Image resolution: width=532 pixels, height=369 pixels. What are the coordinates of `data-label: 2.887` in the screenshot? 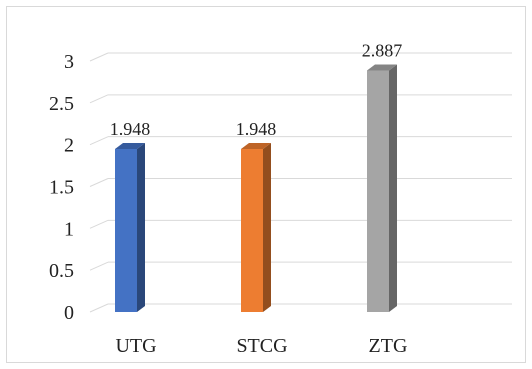 It's located at (382, 50).